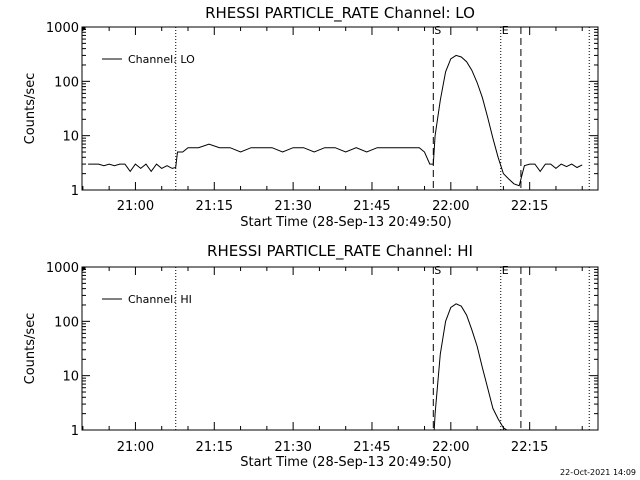  What do you see at coordinates (161, 59) in the screenshot?
I see `legend-label: Channel: LO` at bounding box center [161, 59].